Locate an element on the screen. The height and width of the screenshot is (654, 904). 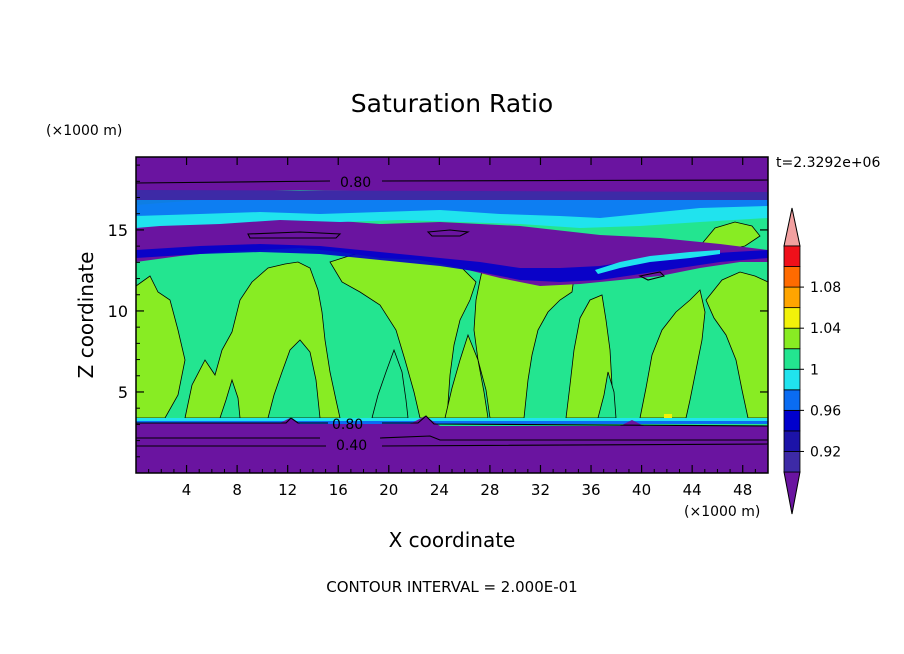
y-tick-label: 5 is located at coordinates (123, 392).